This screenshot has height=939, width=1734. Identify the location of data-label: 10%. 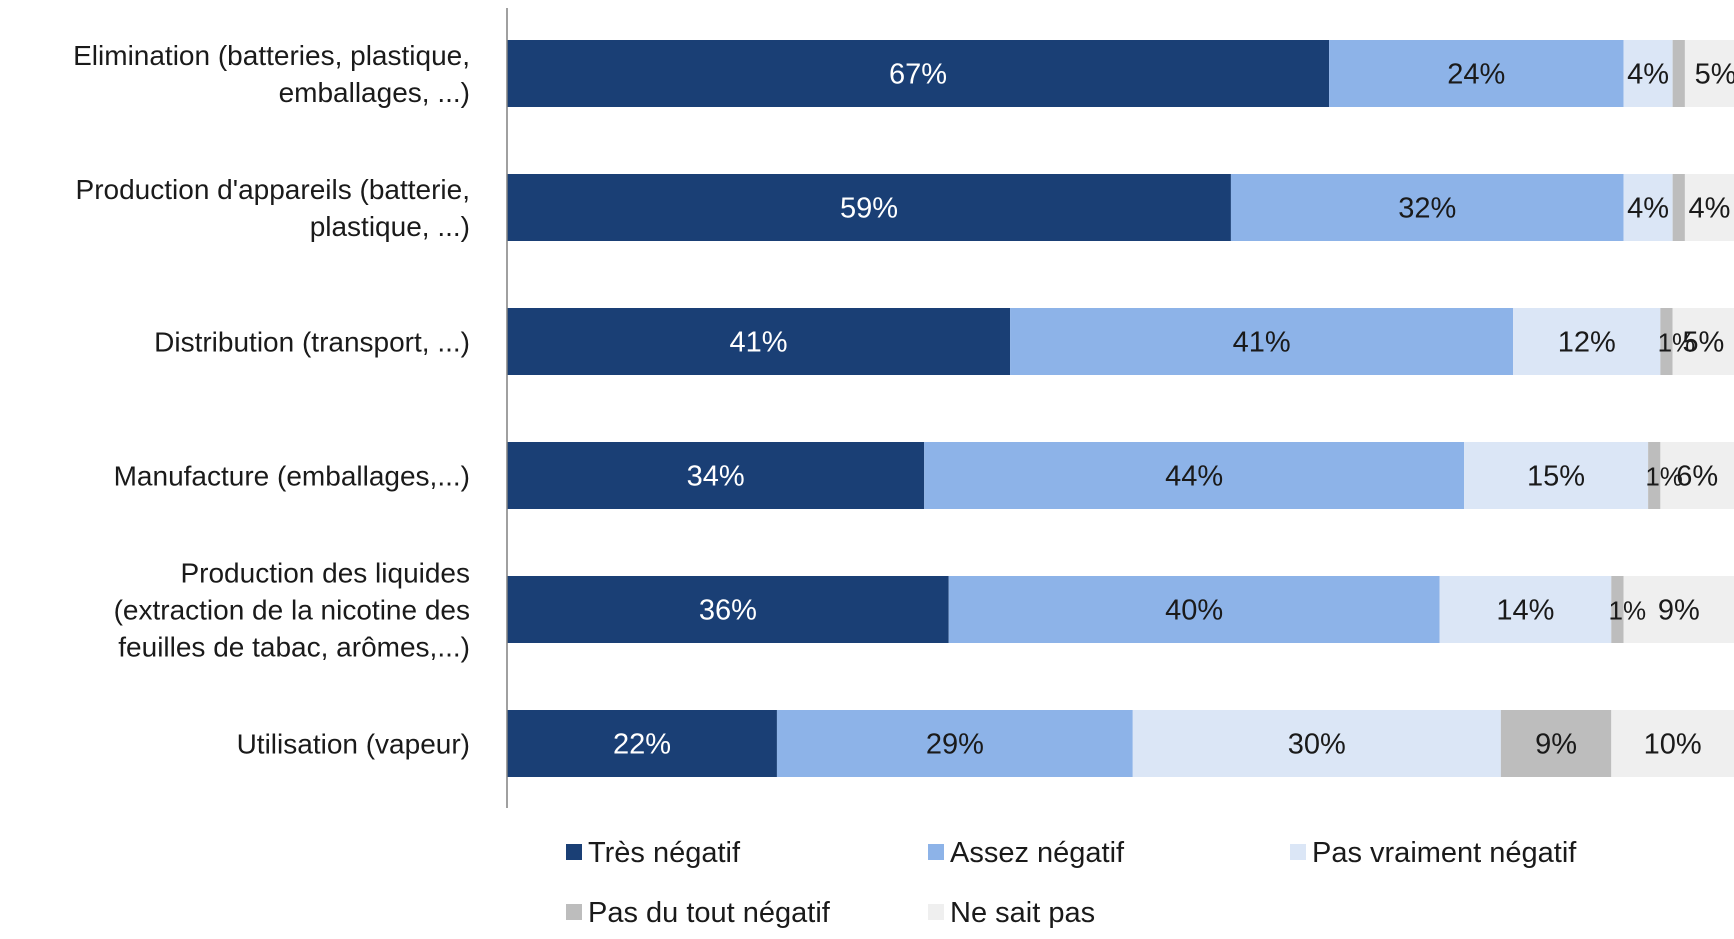
(1673, 745).